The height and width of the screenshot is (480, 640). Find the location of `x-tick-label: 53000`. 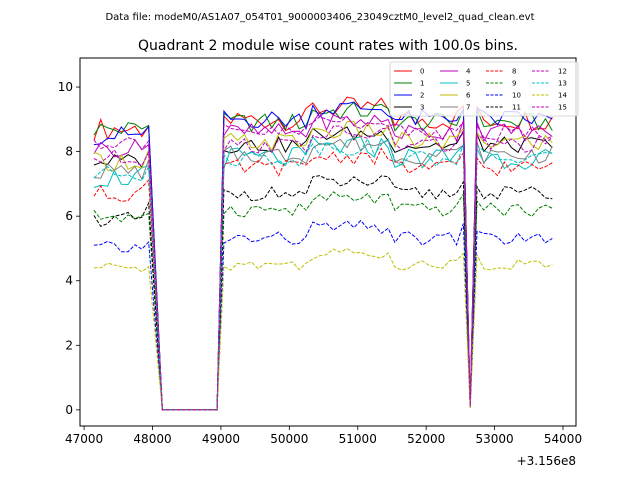

x-tick-label: 53000 is located at coordinates (494, 439).